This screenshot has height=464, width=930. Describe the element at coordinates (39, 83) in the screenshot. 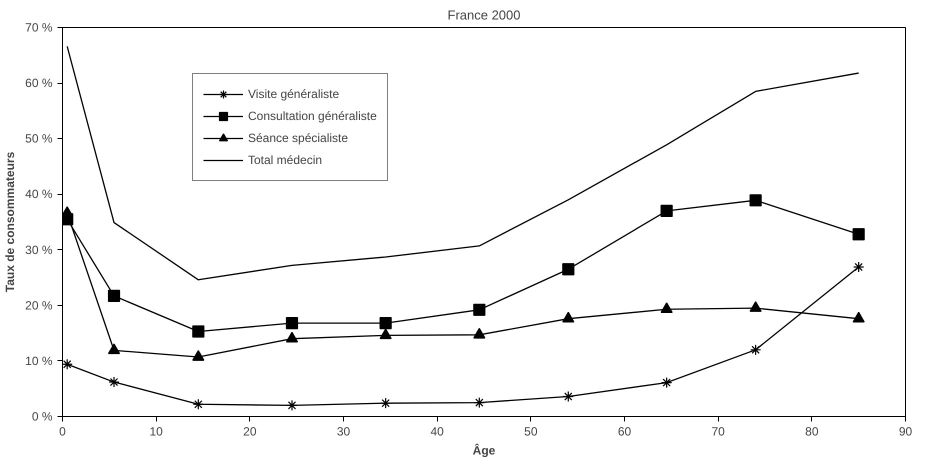

I see `y-tick-label: 60 %` at that location.